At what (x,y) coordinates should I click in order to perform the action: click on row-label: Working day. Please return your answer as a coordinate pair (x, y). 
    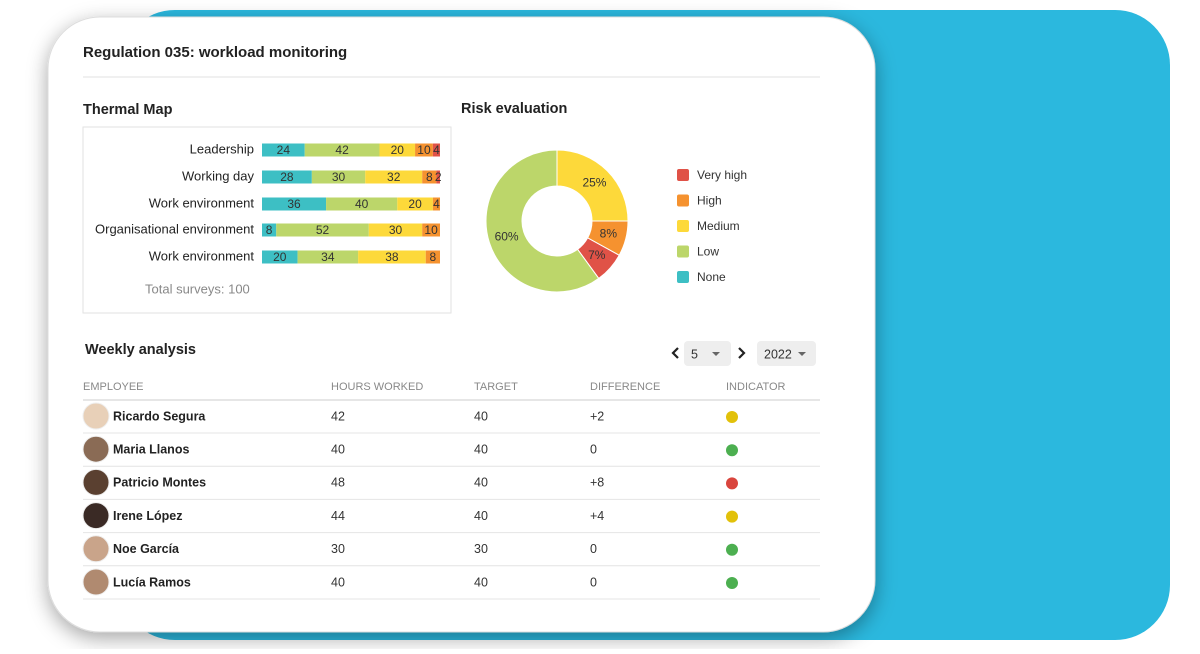
    Looking at the image, I should click on (218, 175).